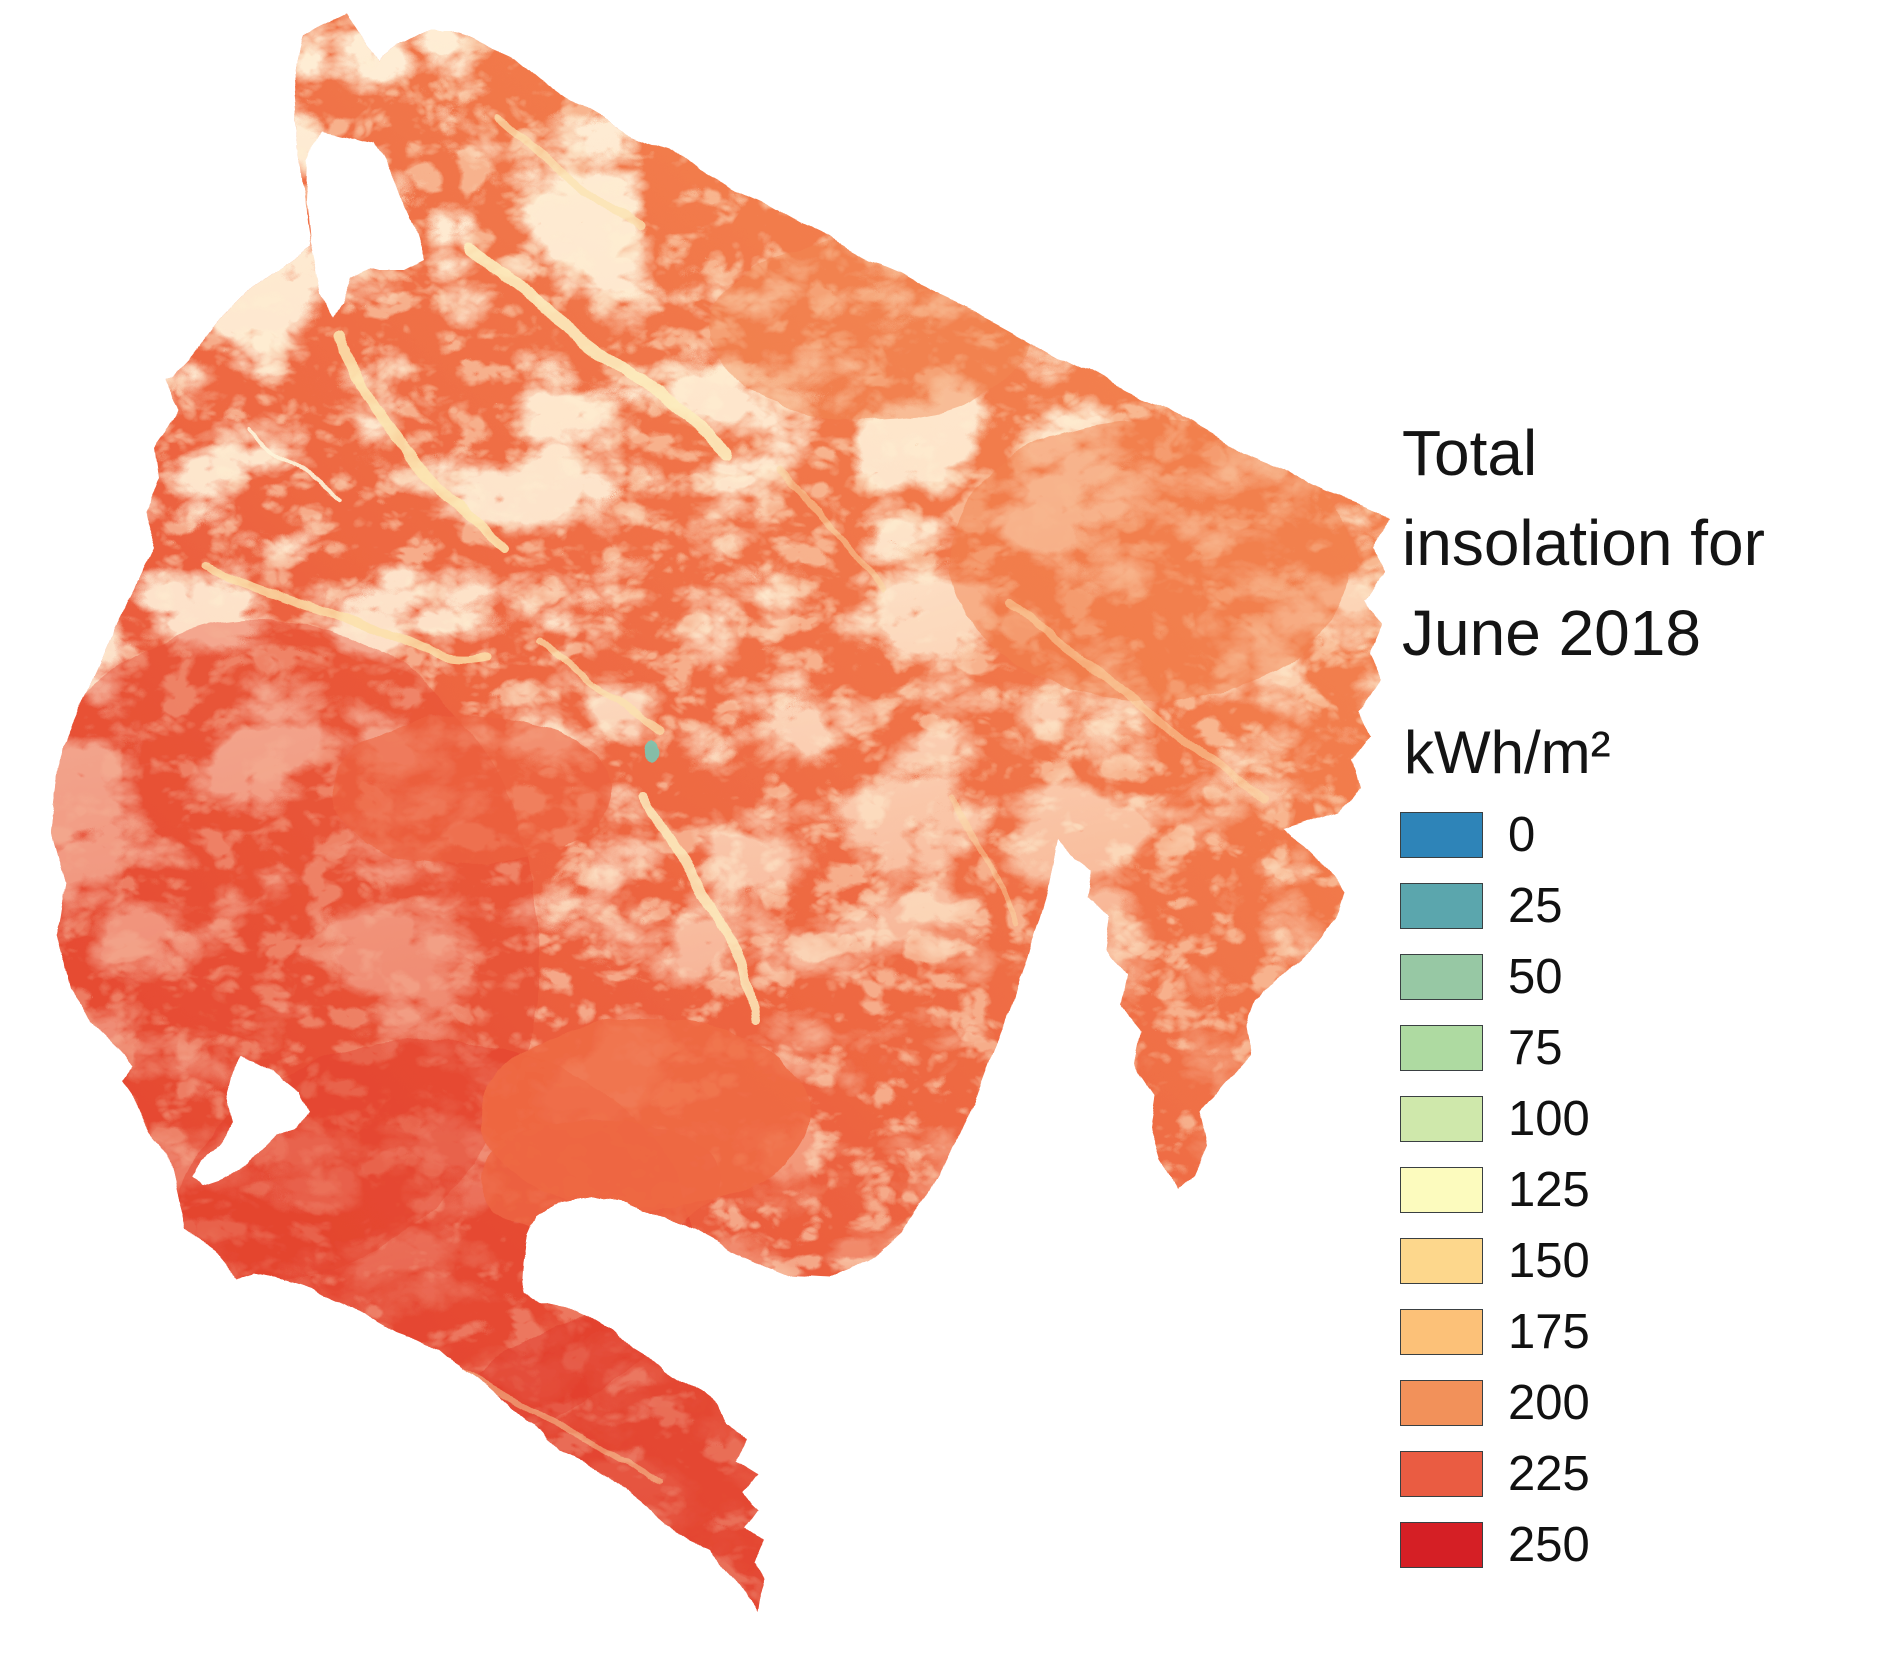 This screenshot has width=1884, height=1667. Describe the element at coordinates (1535, 906) in the screenshot. I see `legend-value-label: 25` at that location.